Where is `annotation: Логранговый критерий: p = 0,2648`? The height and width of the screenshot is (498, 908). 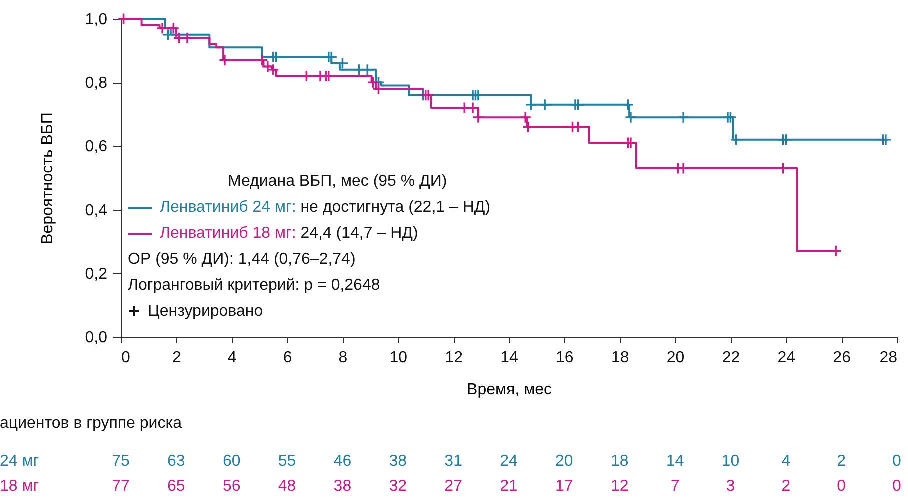 annotation: Логранговый критерий: p = 0,2648 is located at coordinates (254, 285).